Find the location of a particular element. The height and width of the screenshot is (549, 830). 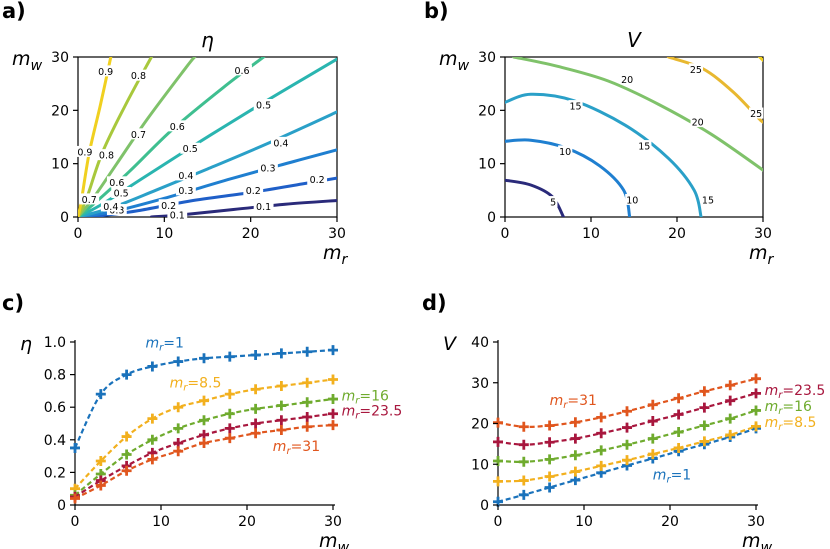

panel-c-series-label-2: mr=16 is located at coordinates (365, 398).